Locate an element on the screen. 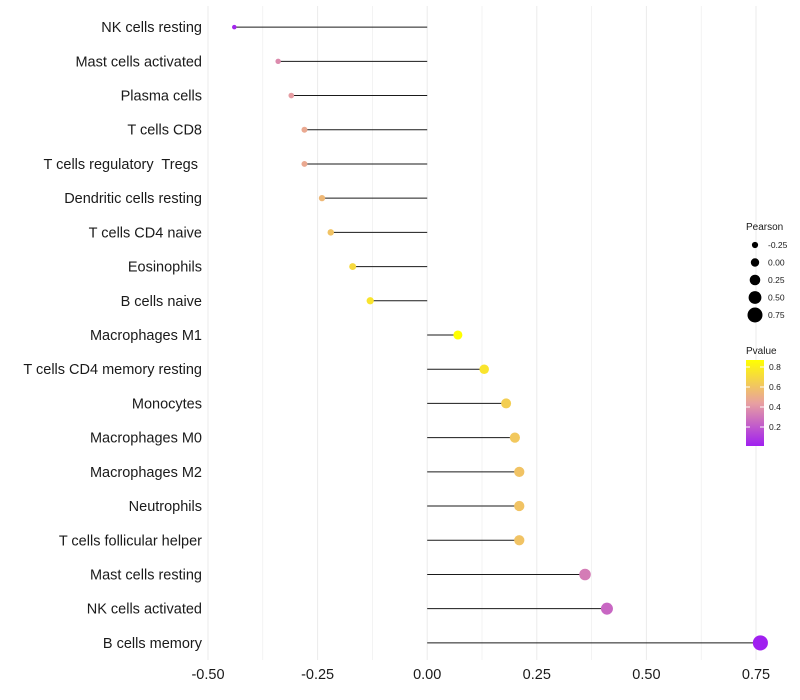 The height and width of the screenshot is (700, 800). category-label: T cells CD8 is located at coordinates (164, 131).